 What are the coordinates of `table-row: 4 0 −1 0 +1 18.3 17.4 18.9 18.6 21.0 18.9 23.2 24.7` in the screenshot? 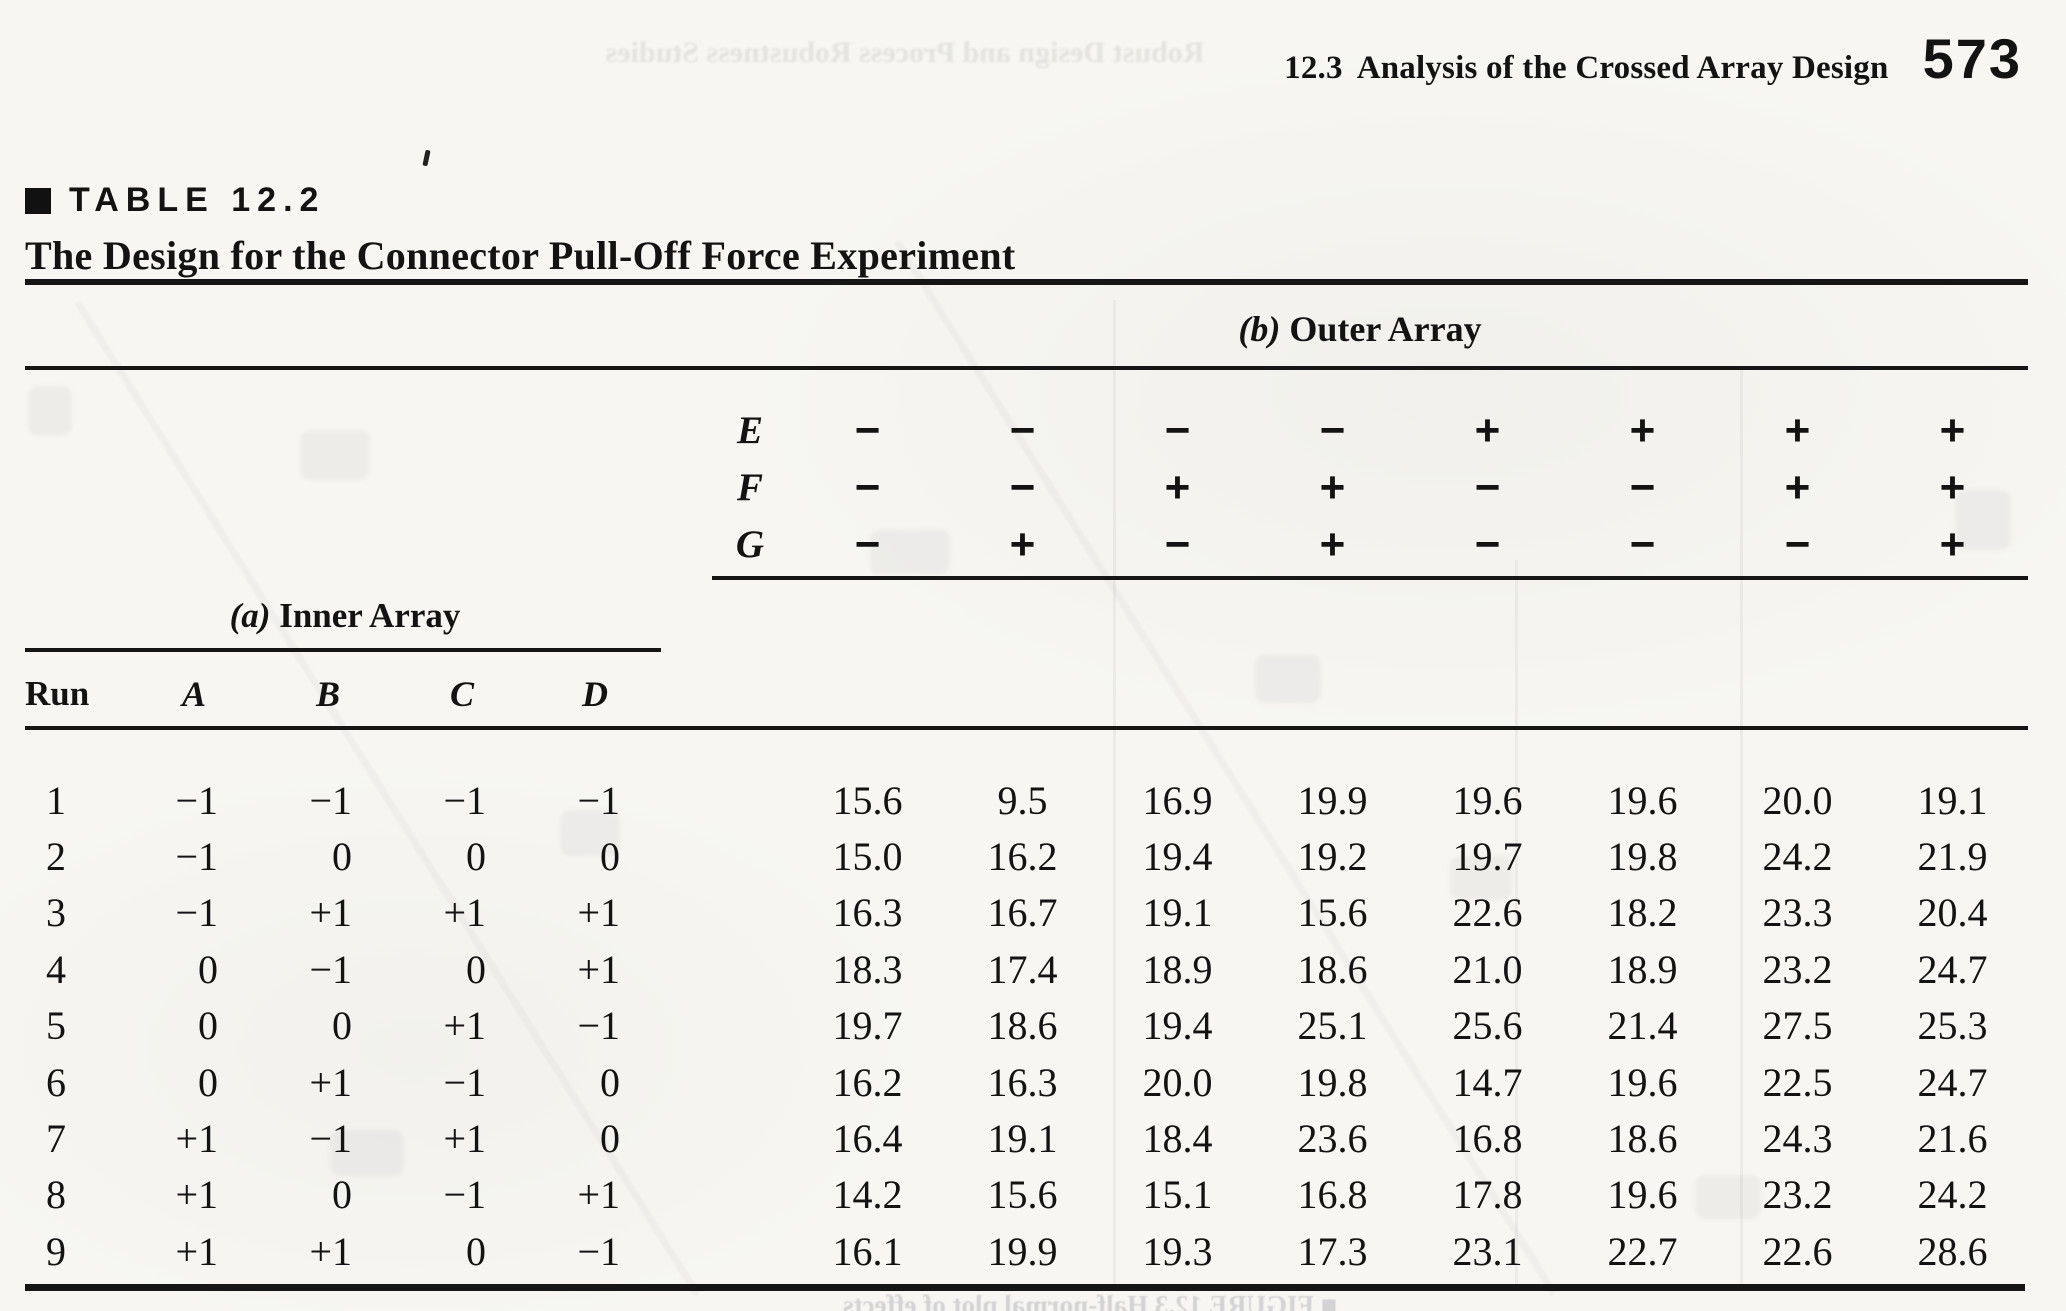 It's located at (1027, 969).